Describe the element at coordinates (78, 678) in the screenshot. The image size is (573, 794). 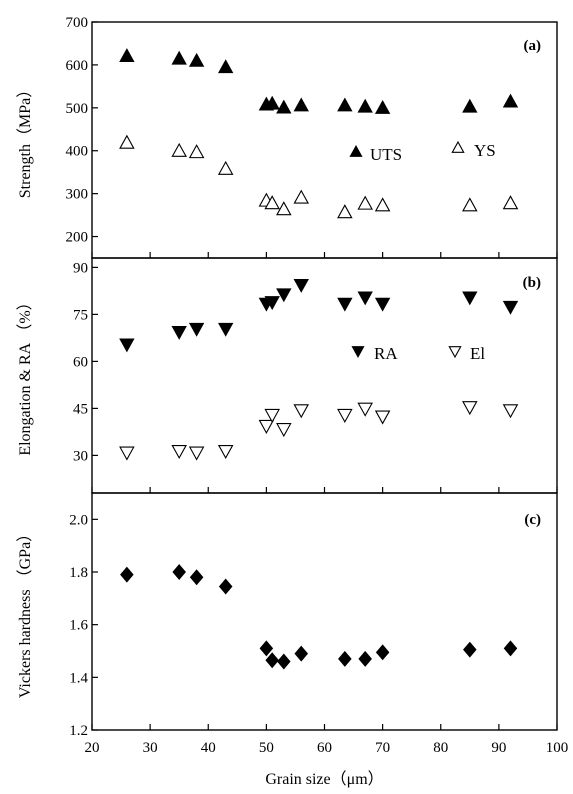
I see `y-tick-label: 1.4` at that location.